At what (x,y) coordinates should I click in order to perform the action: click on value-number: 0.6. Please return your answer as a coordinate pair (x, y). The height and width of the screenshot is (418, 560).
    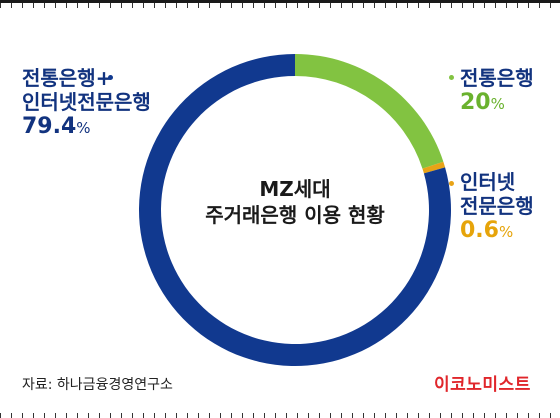
    Looking at the image, I should click on (479, 230).